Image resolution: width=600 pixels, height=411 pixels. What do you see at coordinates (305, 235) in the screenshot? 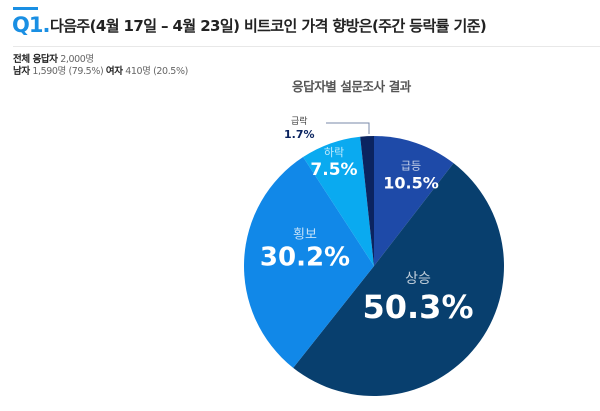
I see `slice-name: 횡보` at bounding box center [305, 235].